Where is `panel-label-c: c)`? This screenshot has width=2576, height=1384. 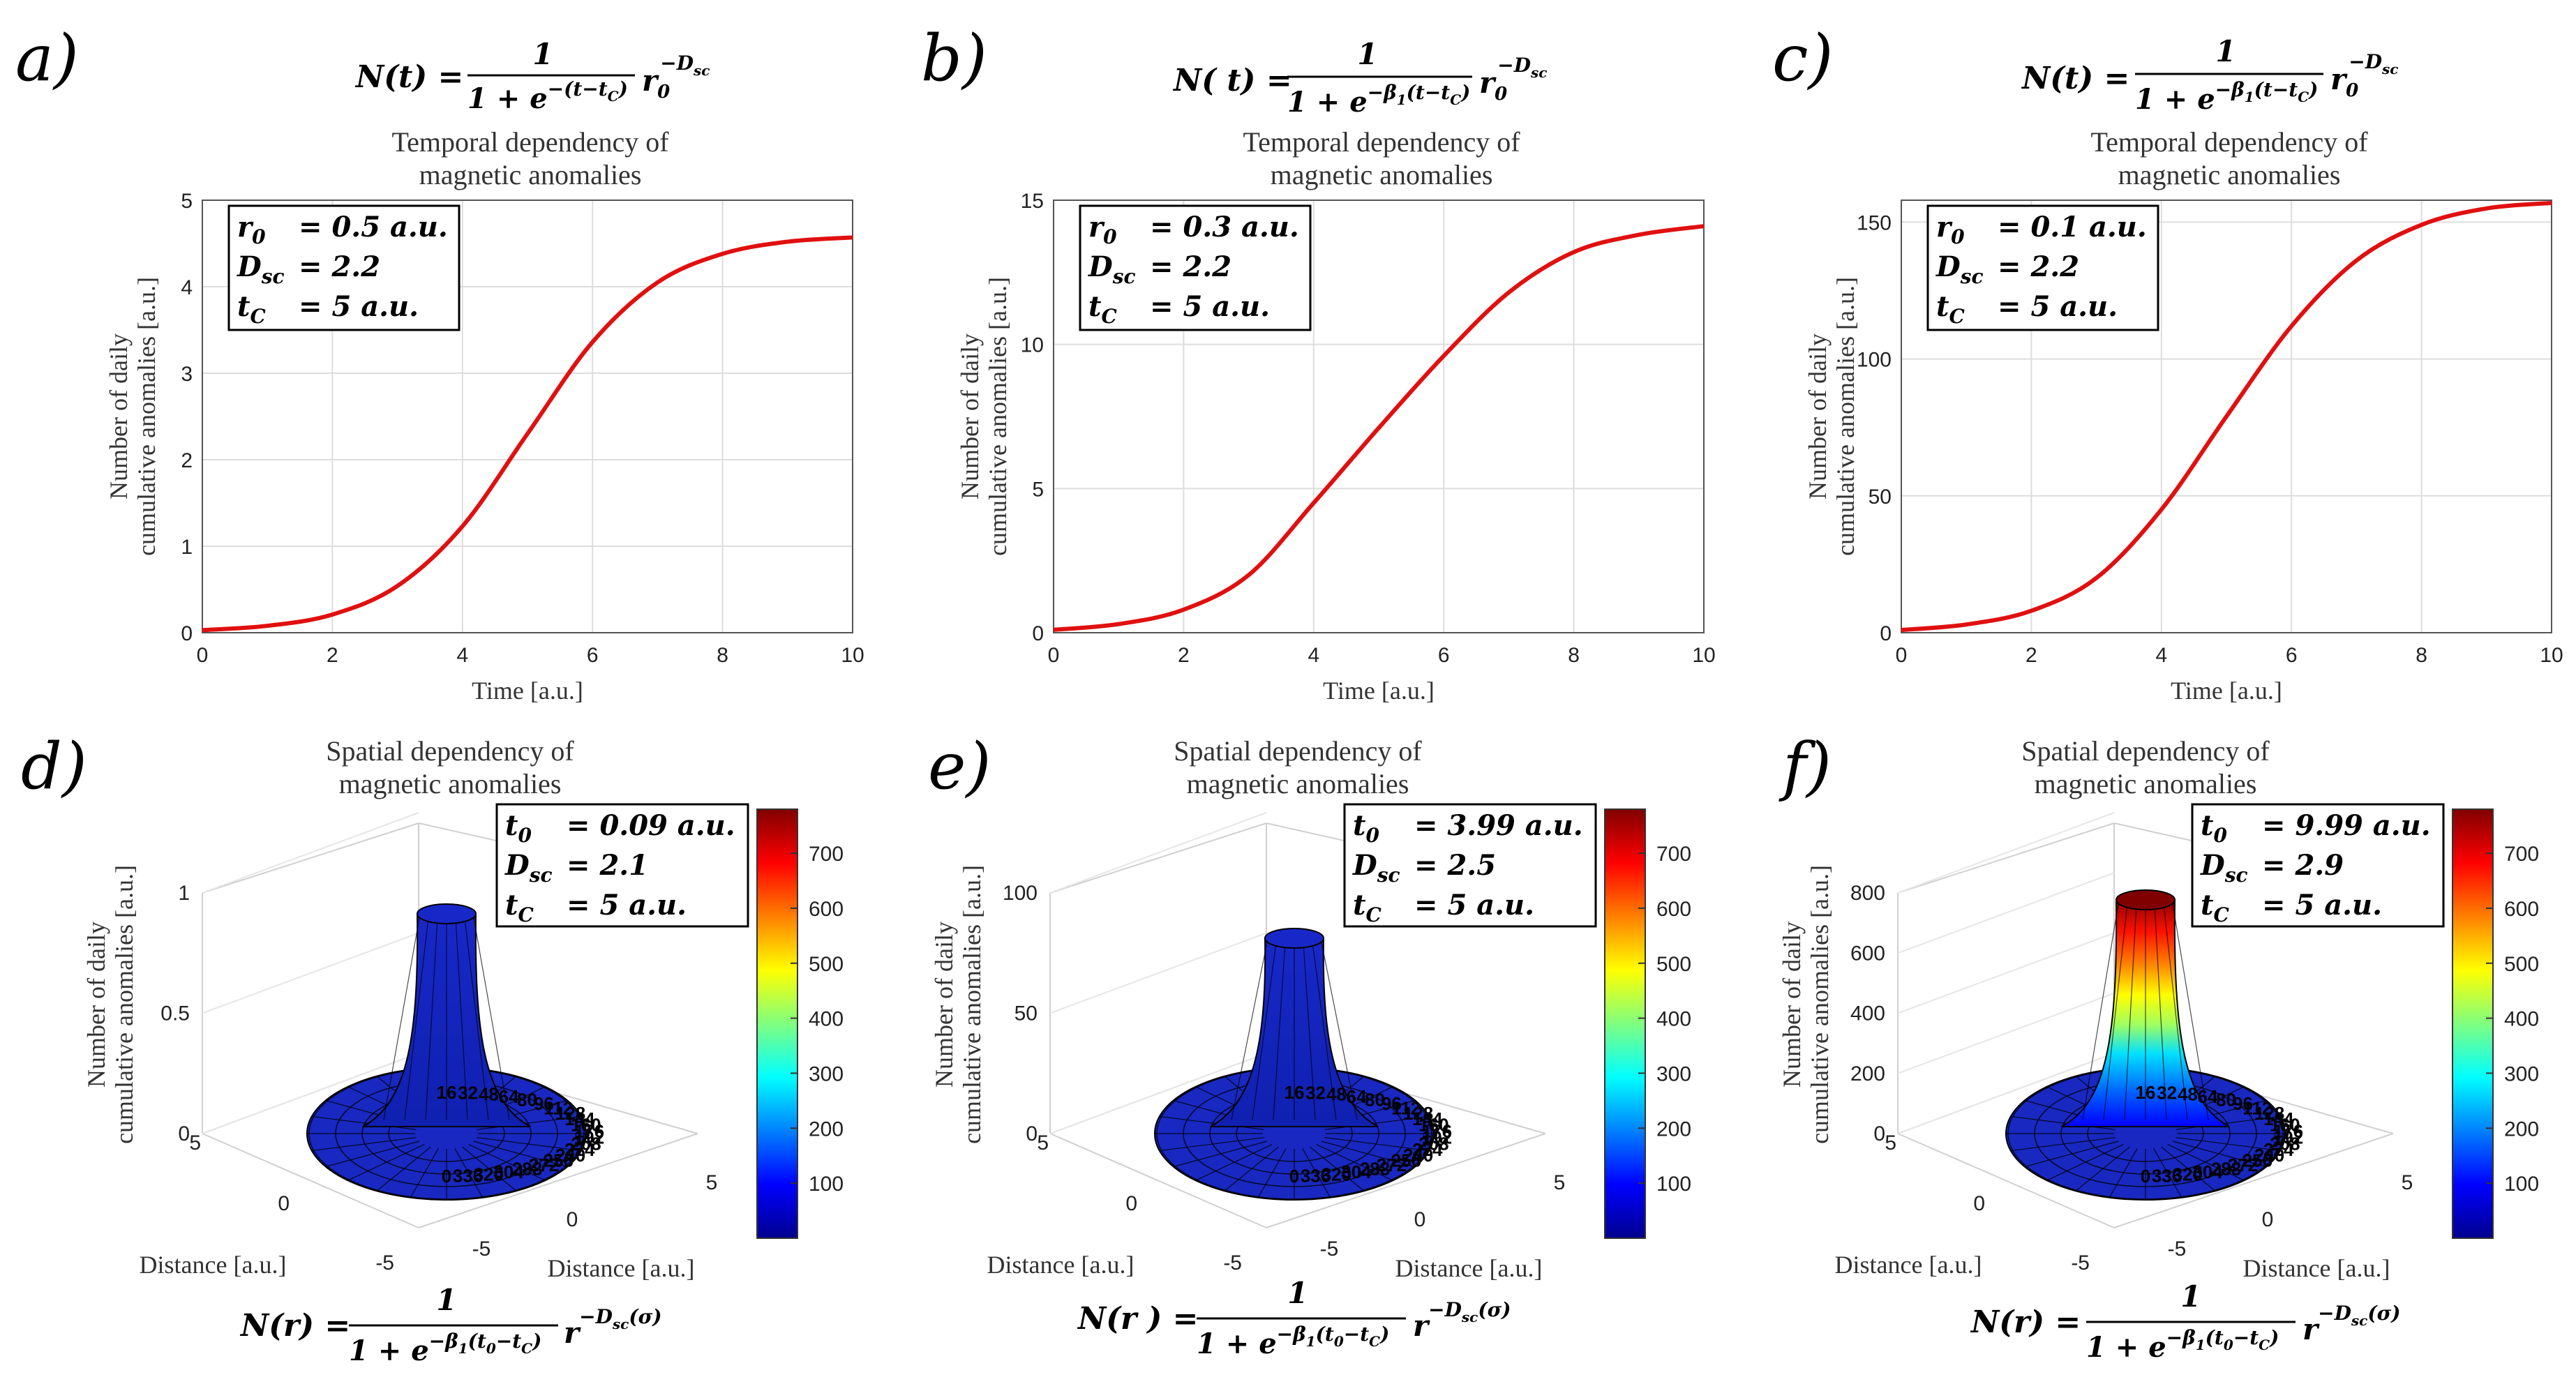 panel-label-c: c) is located at coordinates (1802, 58).